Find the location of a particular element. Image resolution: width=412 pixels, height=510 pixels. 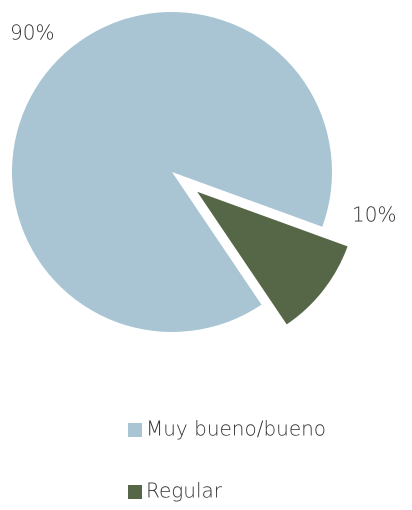

data-label: 10% is located at coordinates (374, 215).